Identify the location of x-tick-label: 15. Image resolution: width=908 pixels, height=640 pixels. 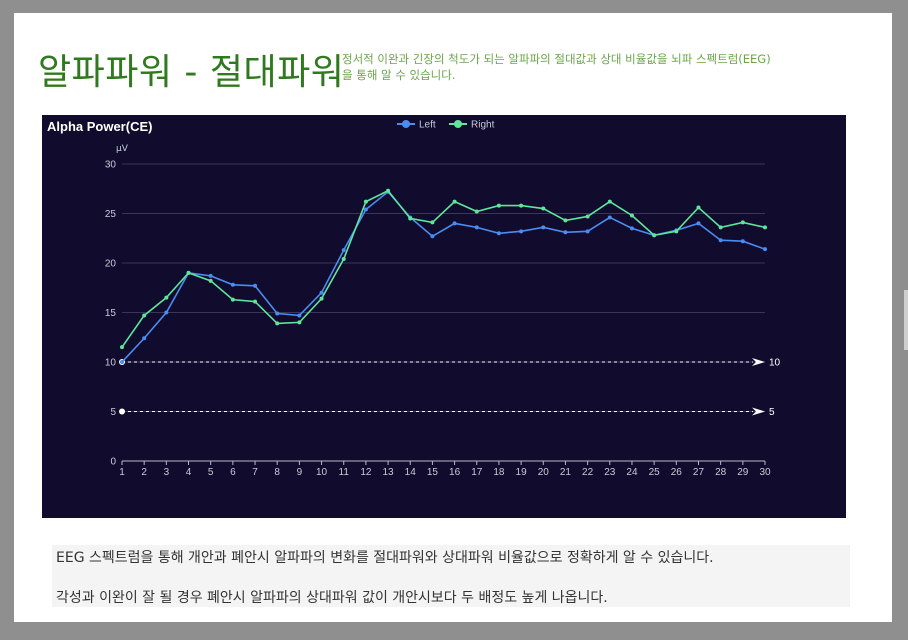
(433, 472).